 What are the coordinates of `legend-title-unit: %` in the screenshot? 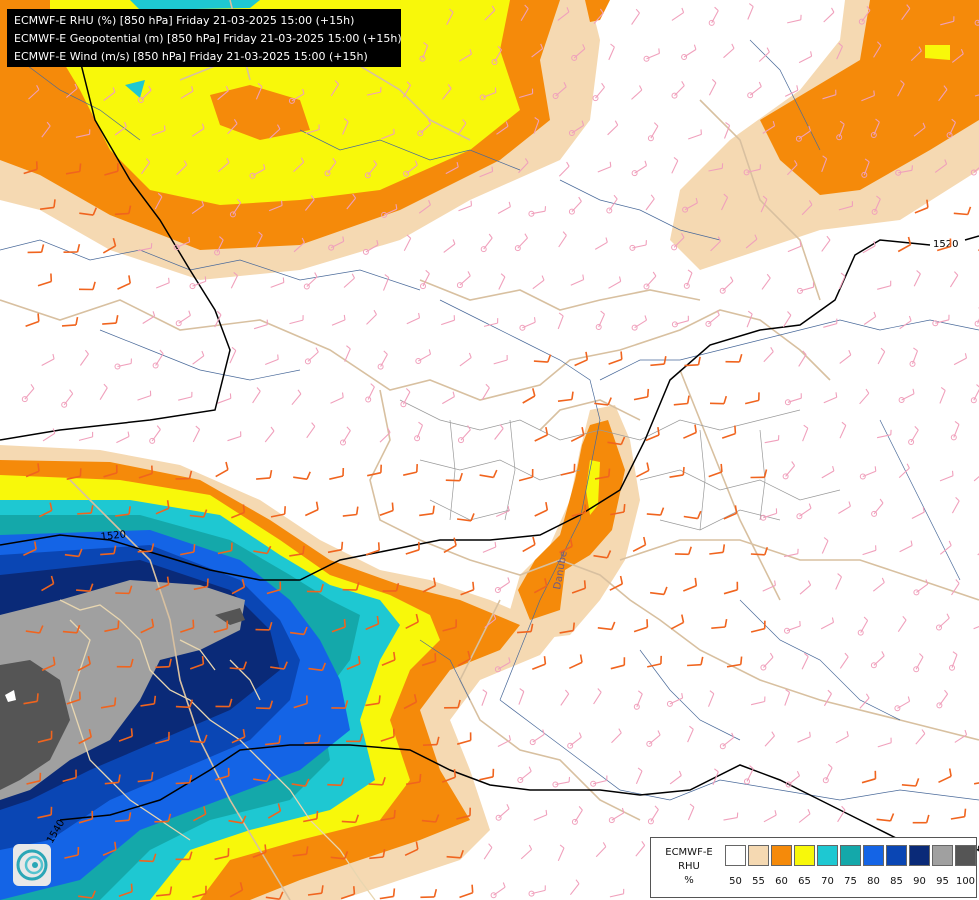 It's located at (689, 880).